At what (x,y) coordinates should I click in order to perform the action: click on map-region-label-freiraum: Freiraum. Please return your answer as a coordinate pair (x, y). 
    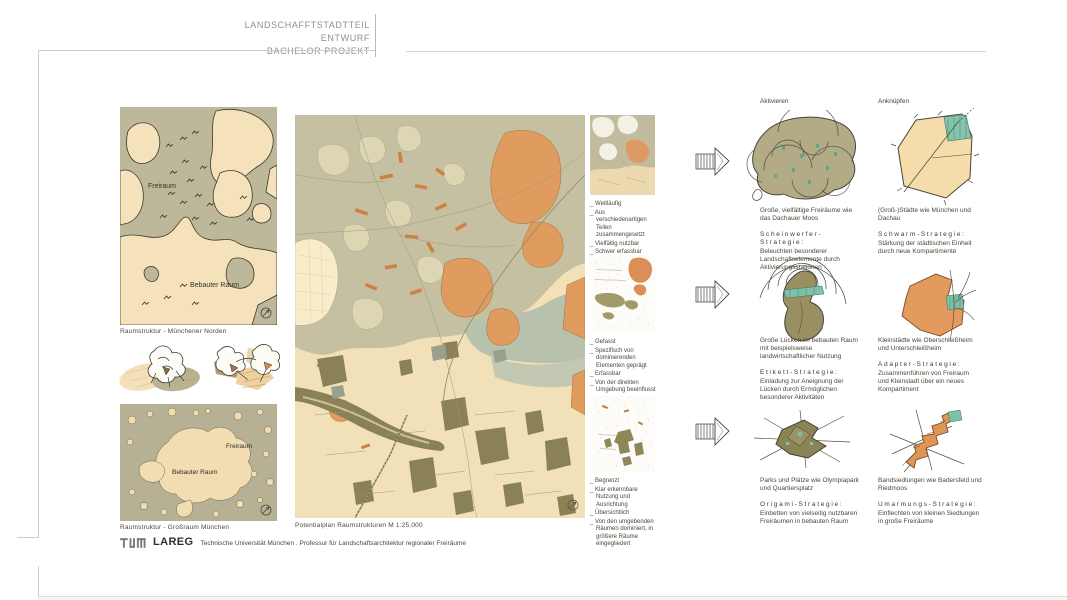
    Looking at the image, I should click on (239, 446).